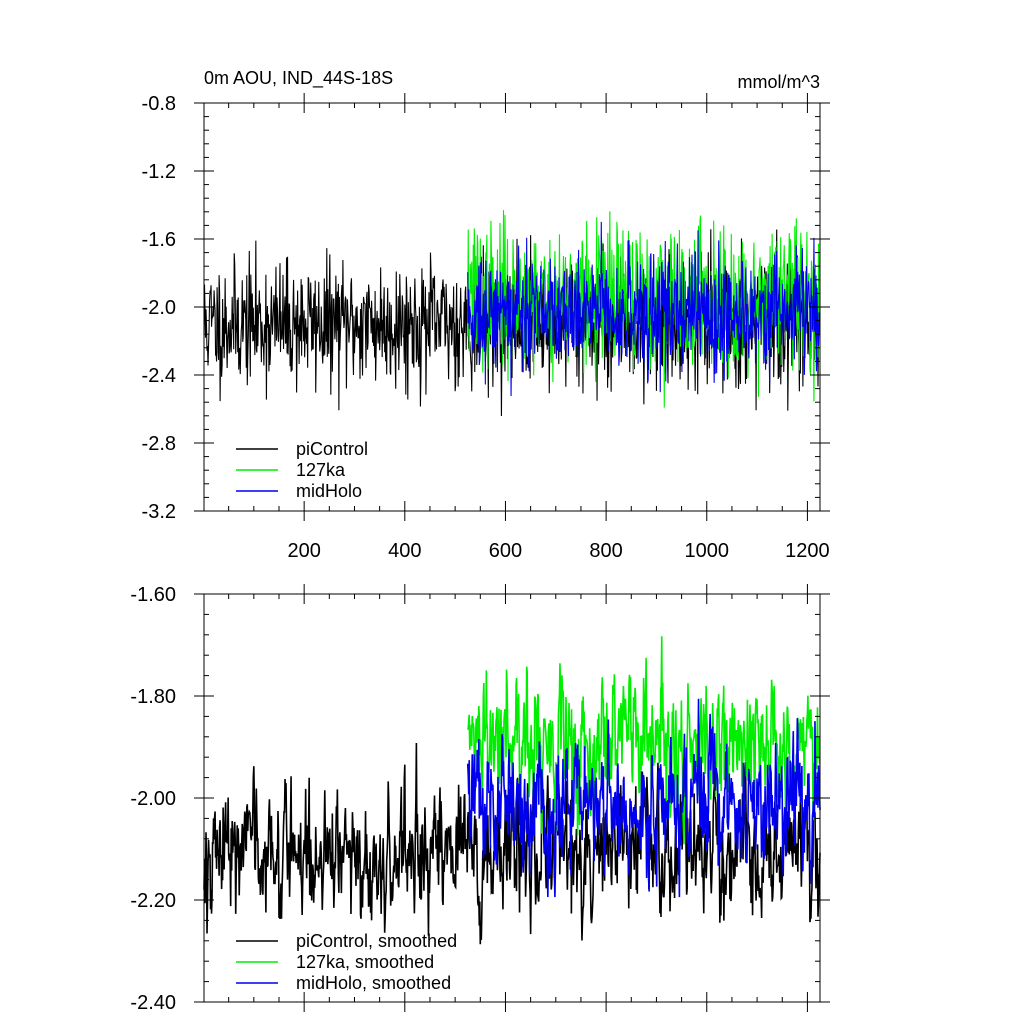 The height and width of the screenshot is (1024, 1024). What do you see at coordinates (159, 376) in the screenshot?
I see `y-tick-label: -2.4` at bounding box center [159, 376].